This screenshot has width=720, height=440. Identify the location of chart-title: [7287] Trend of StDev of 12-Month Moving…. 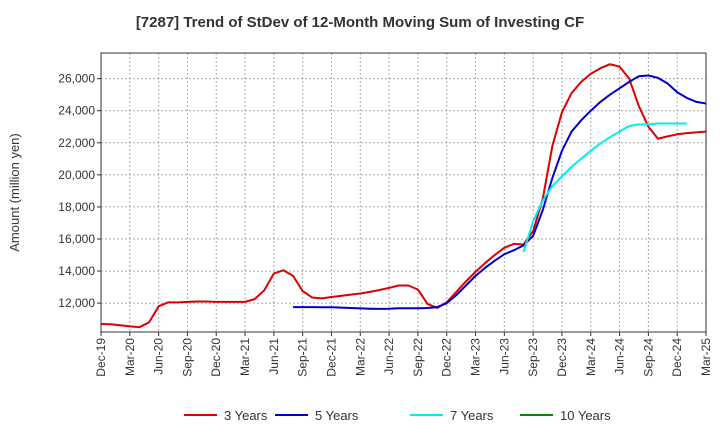
(360, 22).